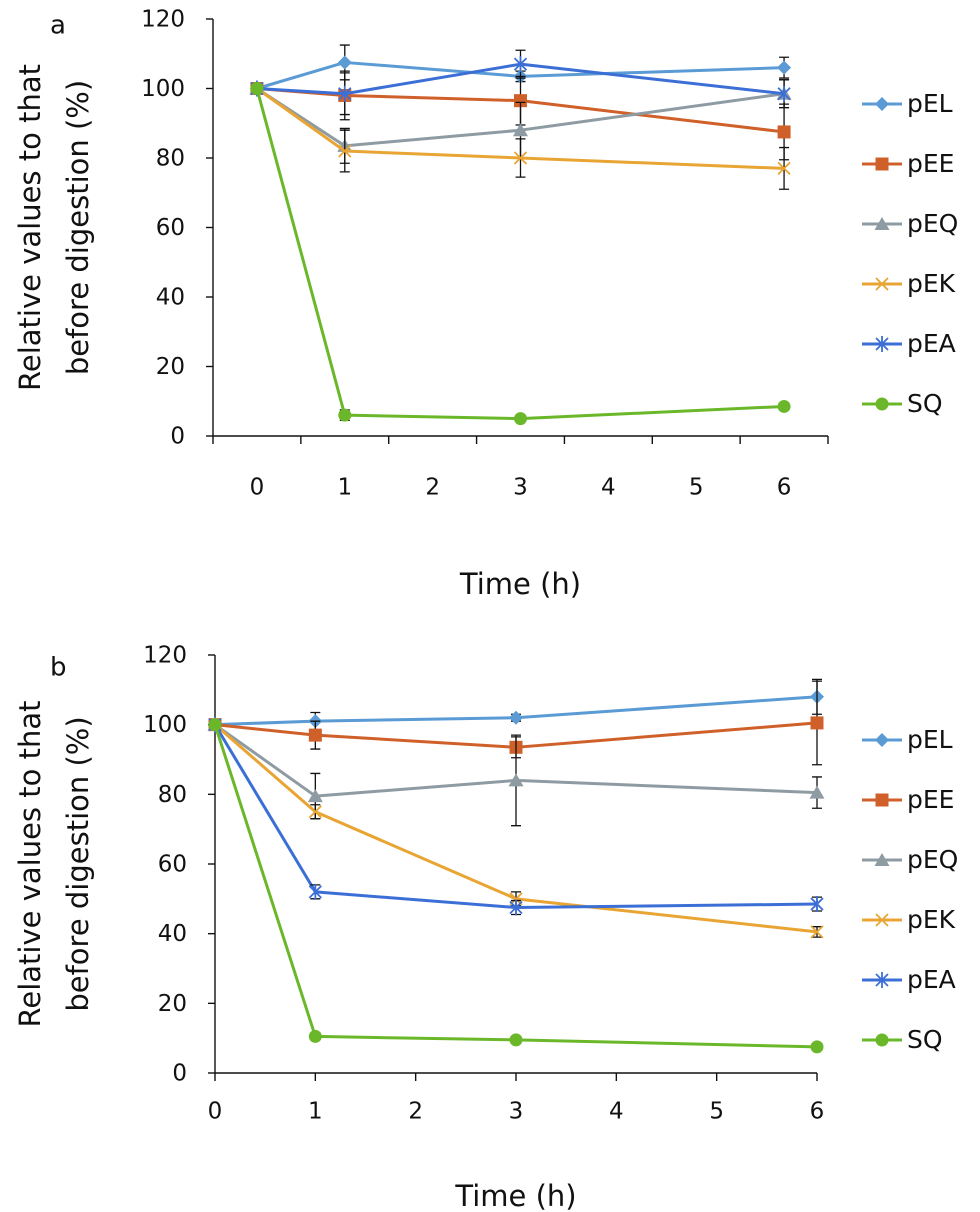 This screenshot has height=1212, width=980. I want to click on series-line-pEE, so click(516, 735).